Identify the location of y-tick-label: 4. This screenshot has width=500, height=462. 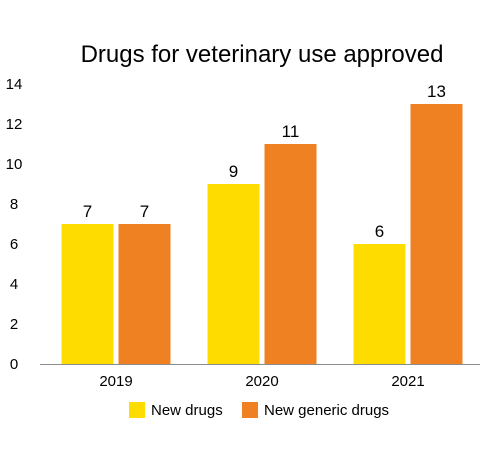
(14, 284).